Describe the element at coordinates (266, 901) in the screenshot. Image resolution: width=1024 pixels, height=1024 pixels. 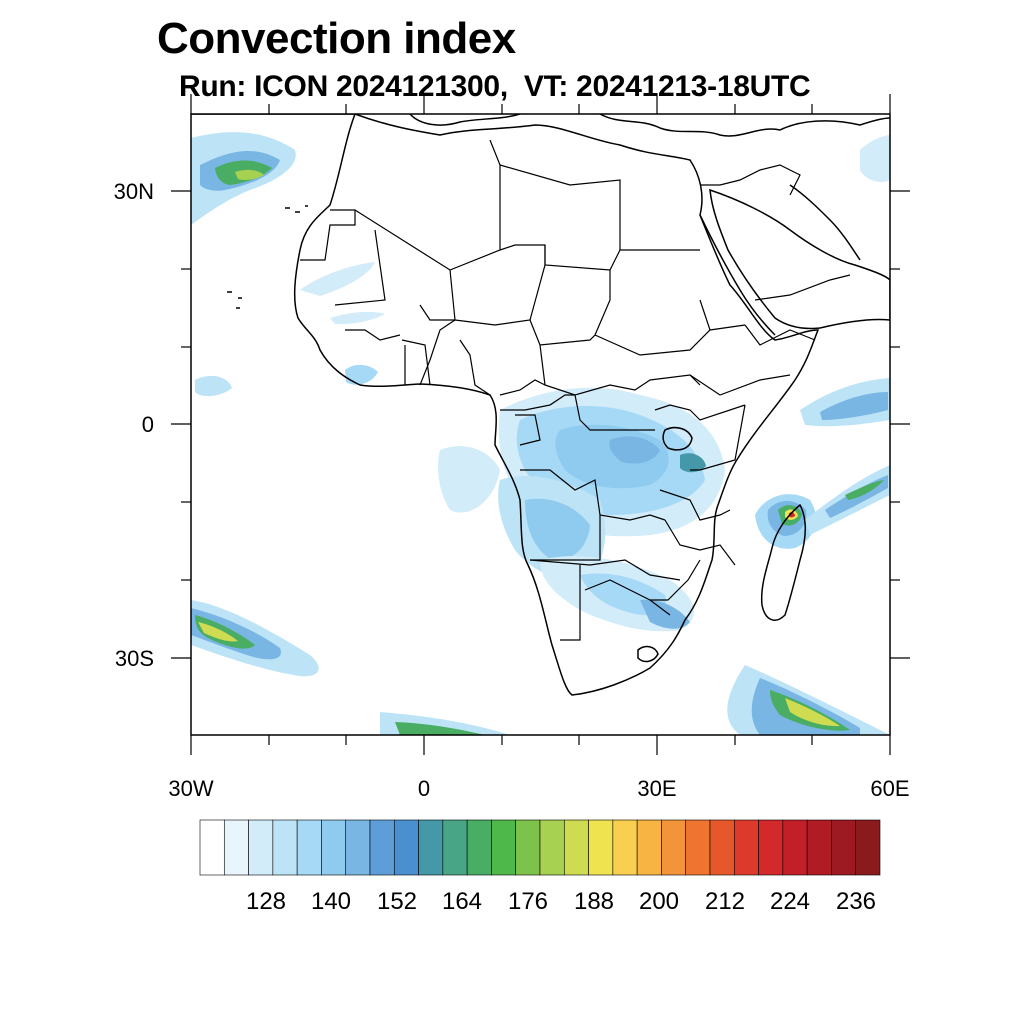
I see `colorbar-label: 128` at that location.